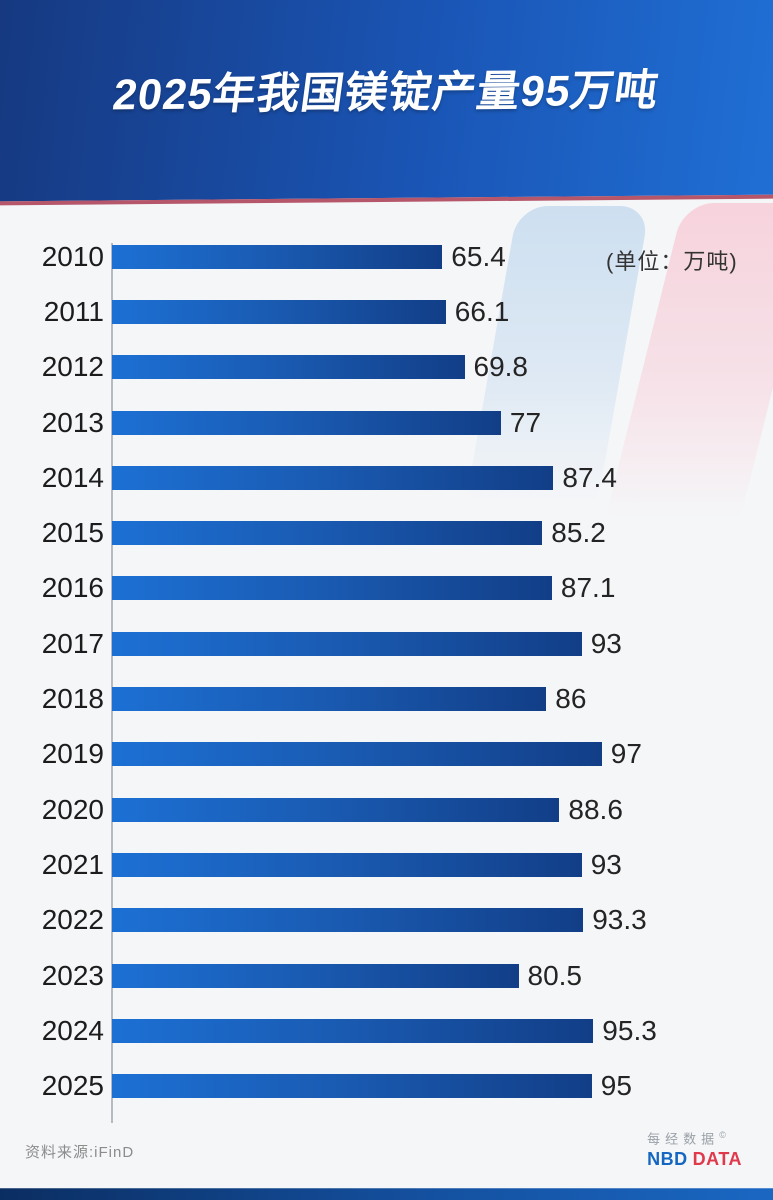 This screenshot has width=773, height=1200. I want to click on chart-row: 2014 87.4, so click(386, 477).